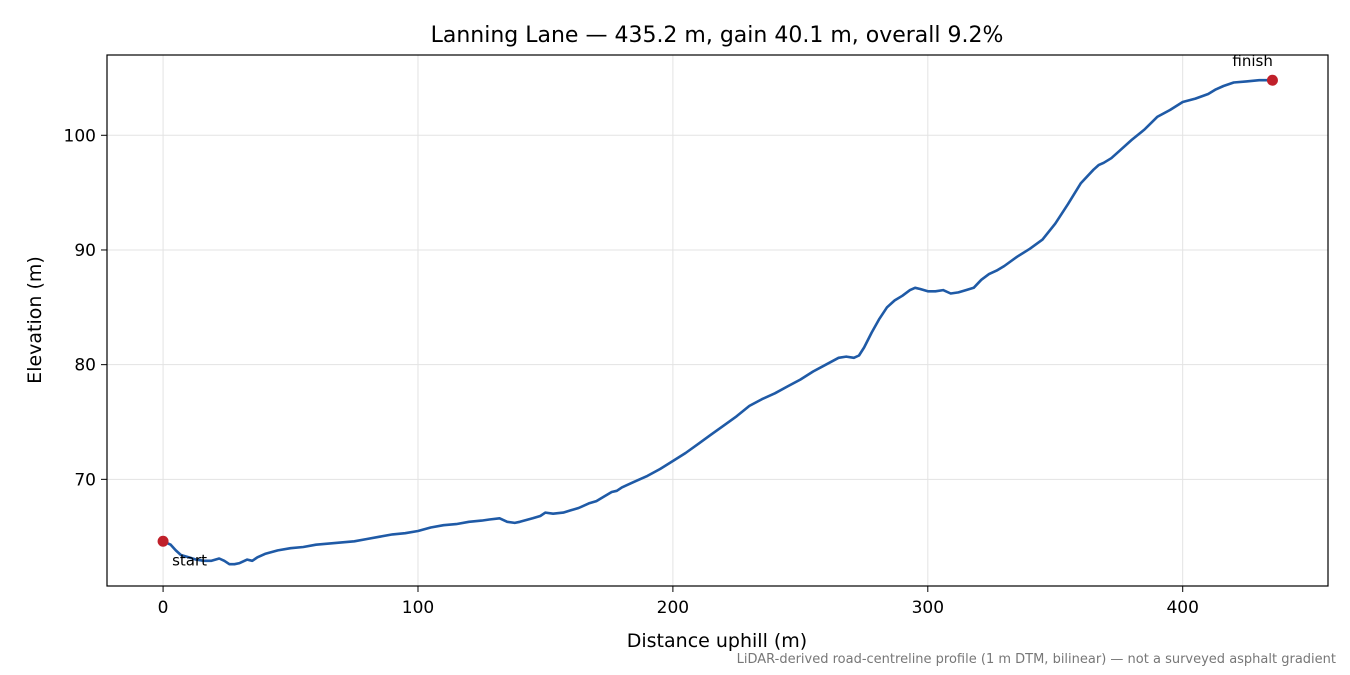 The height and width of the screenshot is (675, 1350). What do you see at coordinates (418, 608) in the screenshot?
I see `x-tick-label: 100` at bounding box center [418, 608].